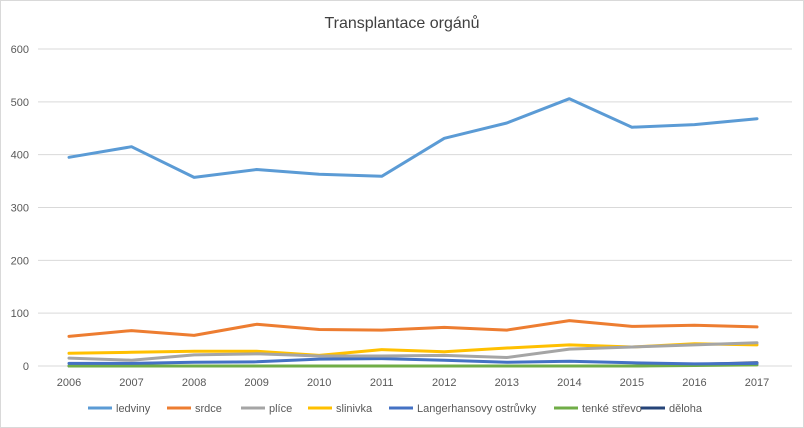 The image size is (804, 428). What do you see at coordinates (382, 383) in the screenshot?
I see `x-tick-label: 2011` at bounding box center [382, 383].